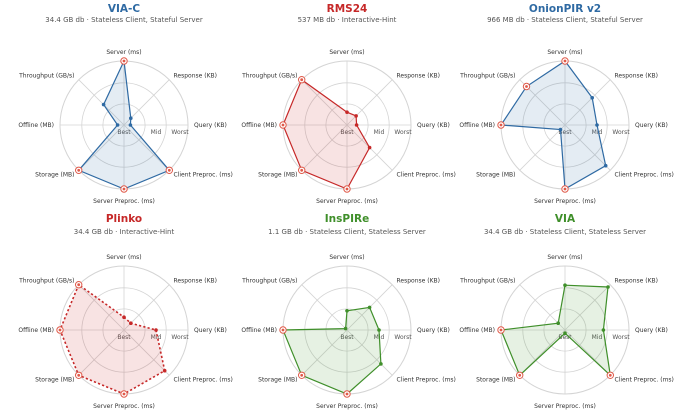  Describe the element at coordinates (347, 20) in the screenshot. I see `chart-subtitle: 537 MB db · Interactive-Hint` at that location.